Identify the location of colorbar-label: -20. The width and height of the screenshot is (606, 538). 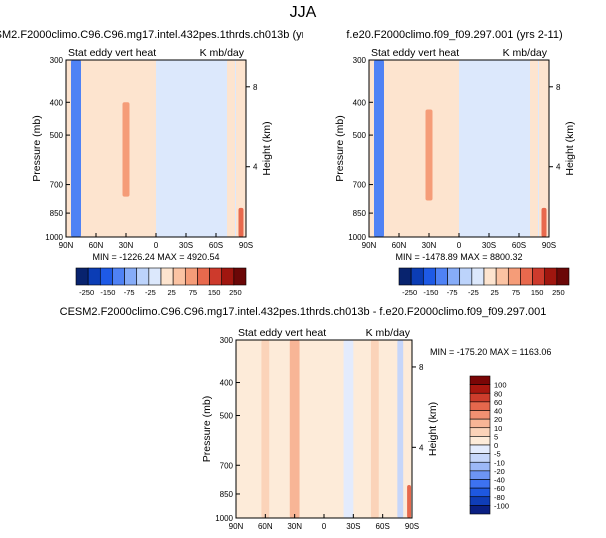
(499, 471).